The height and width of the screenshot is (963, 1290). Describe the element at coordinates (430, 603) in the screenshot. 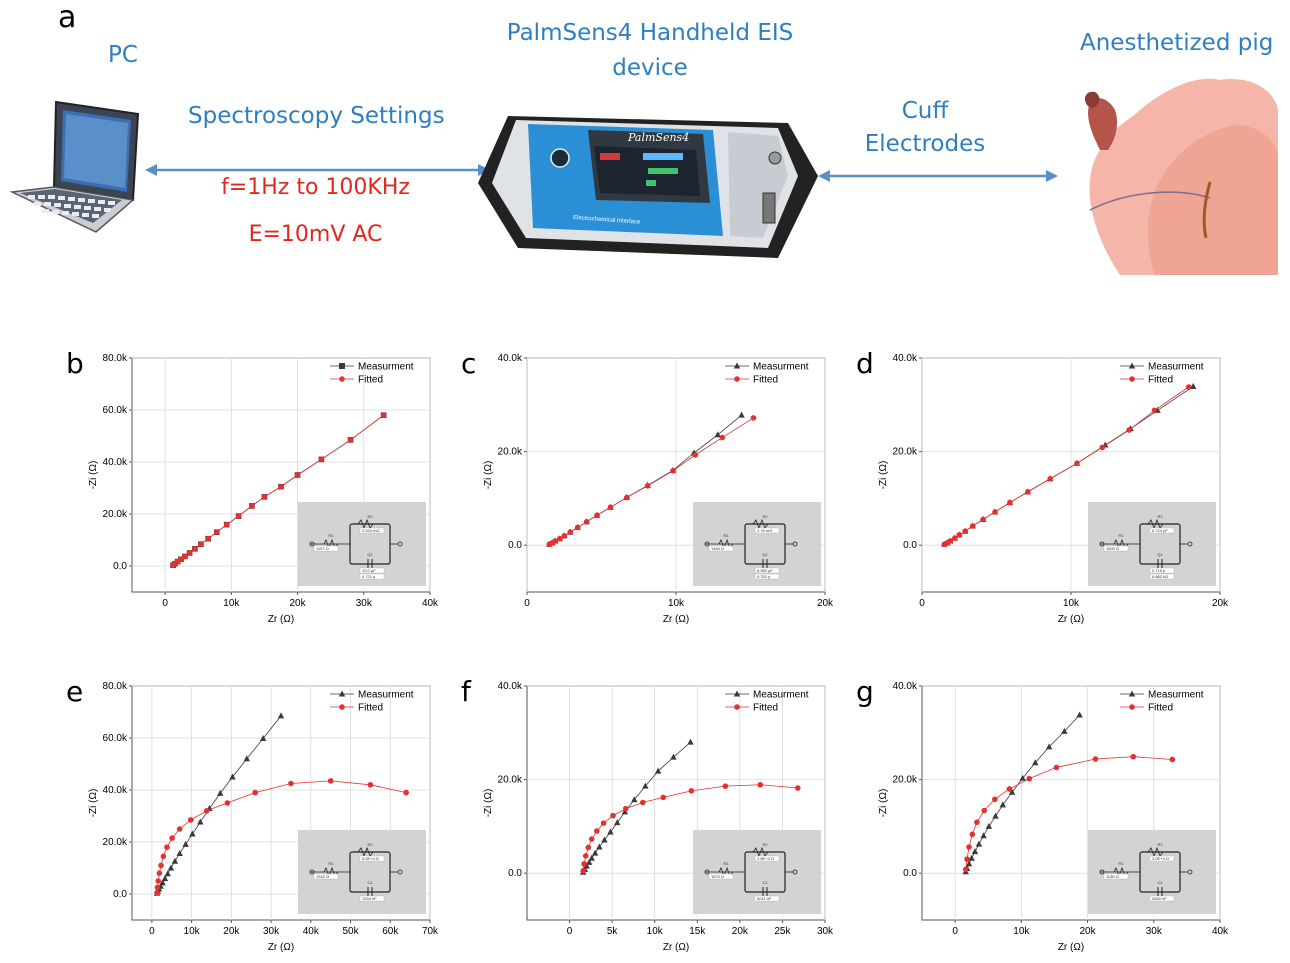

I see `x-tick-label: 40k` at that location.